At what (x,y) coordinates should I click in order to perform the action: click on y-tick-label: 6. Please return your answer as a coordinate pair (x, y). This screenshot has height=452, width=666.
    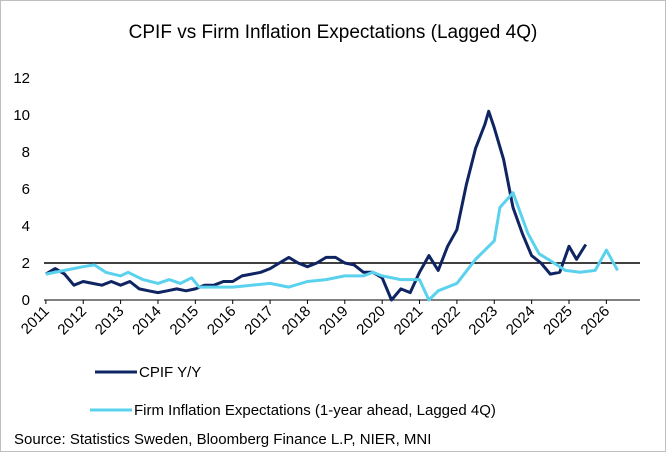
    Looking at the image, I should click on (26, 189).